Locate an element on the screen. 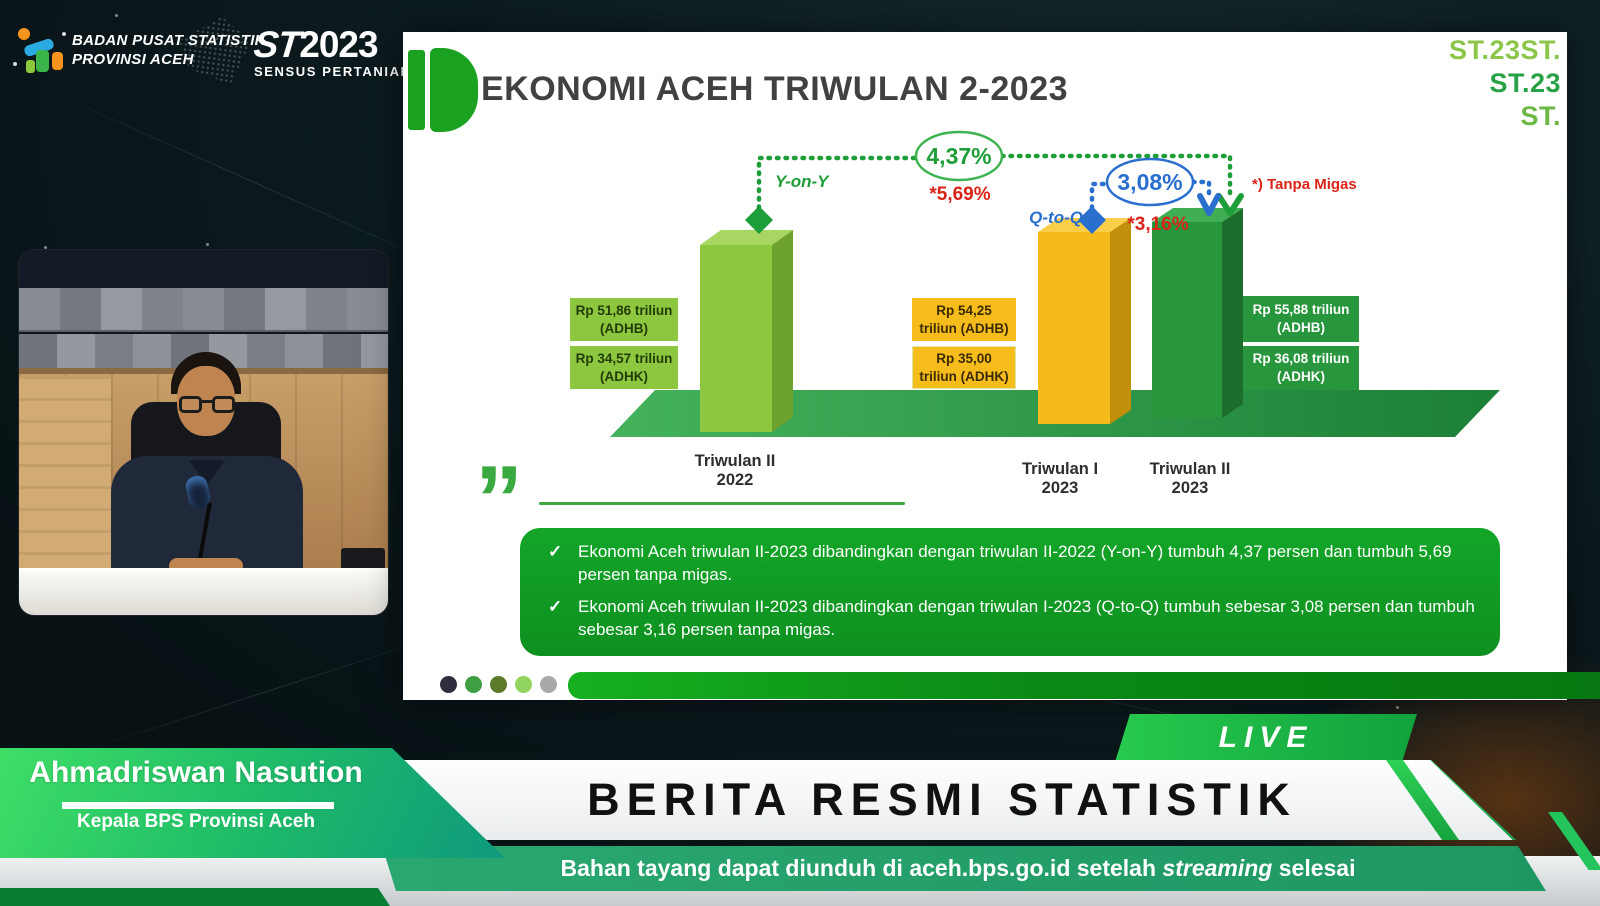  webcam-wood-door is located at coordinates (65, 475).